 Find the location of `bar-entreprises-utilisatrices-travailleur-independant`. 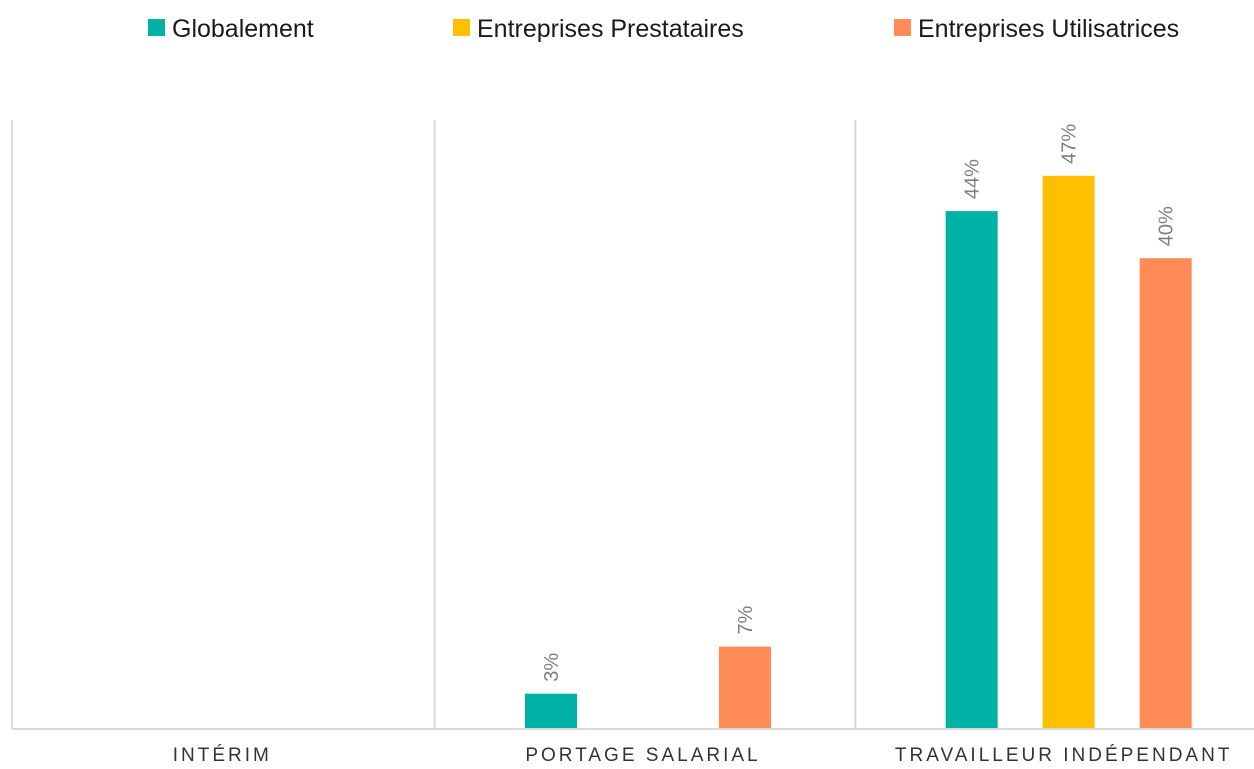

bar-entreprises-utilisatrices-travailleur-independant is located at coordinates (1165, 493).